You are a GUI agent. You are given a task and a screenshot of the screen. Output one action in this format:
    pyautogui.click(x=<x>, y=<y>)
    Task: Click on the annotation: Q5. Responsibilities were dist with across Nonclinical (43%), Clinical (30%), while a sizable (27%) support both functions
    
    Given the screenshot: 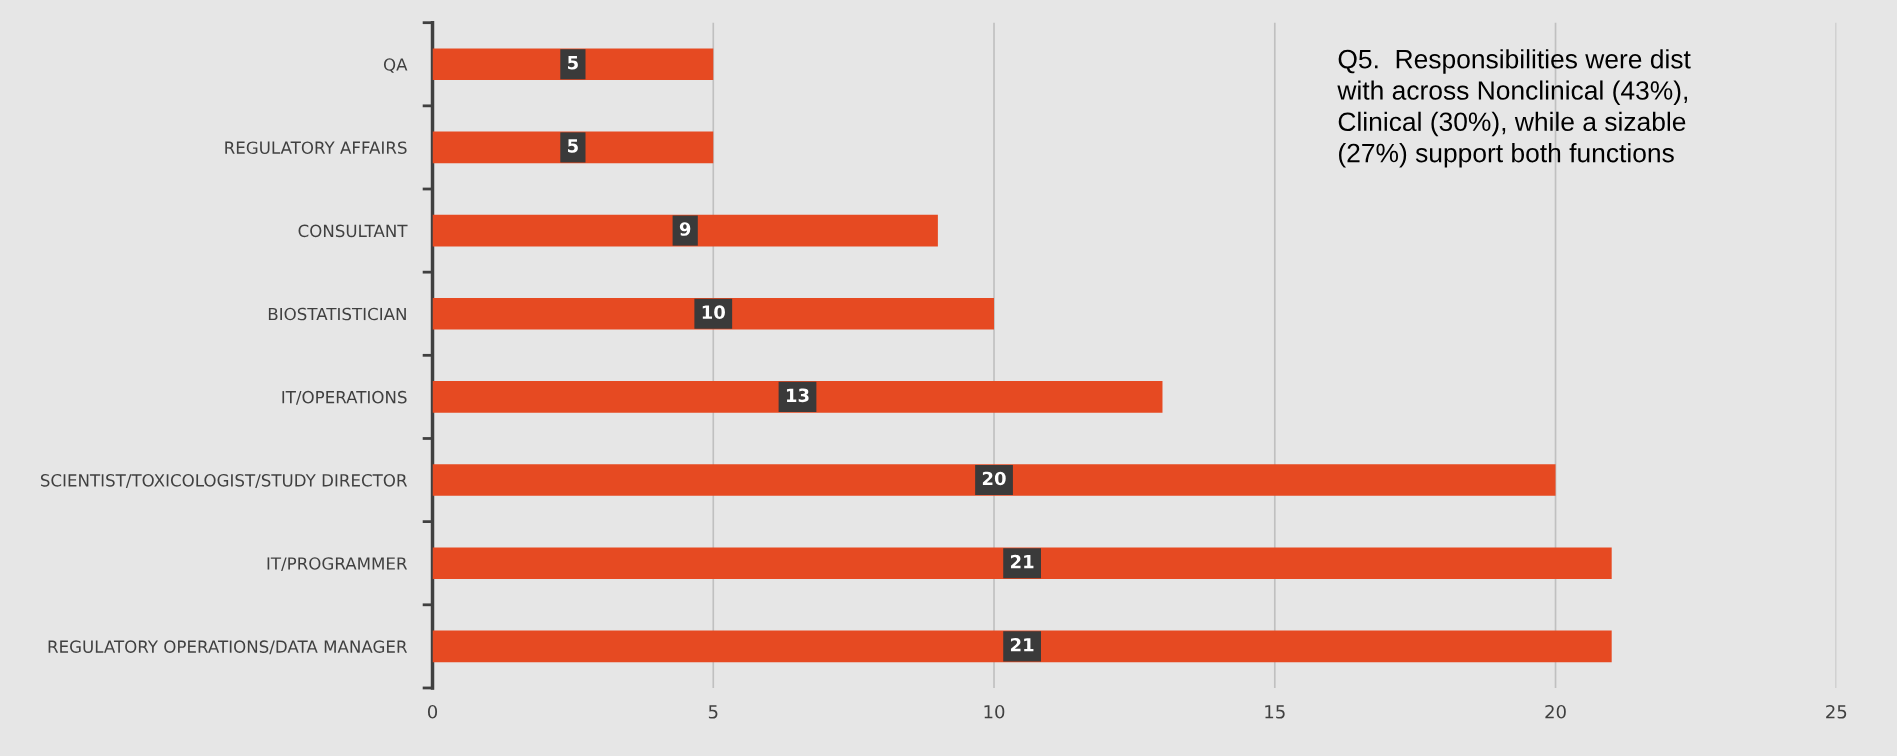 What is the action you would take?
    pyautogui.click(x=1514, y=108)
    